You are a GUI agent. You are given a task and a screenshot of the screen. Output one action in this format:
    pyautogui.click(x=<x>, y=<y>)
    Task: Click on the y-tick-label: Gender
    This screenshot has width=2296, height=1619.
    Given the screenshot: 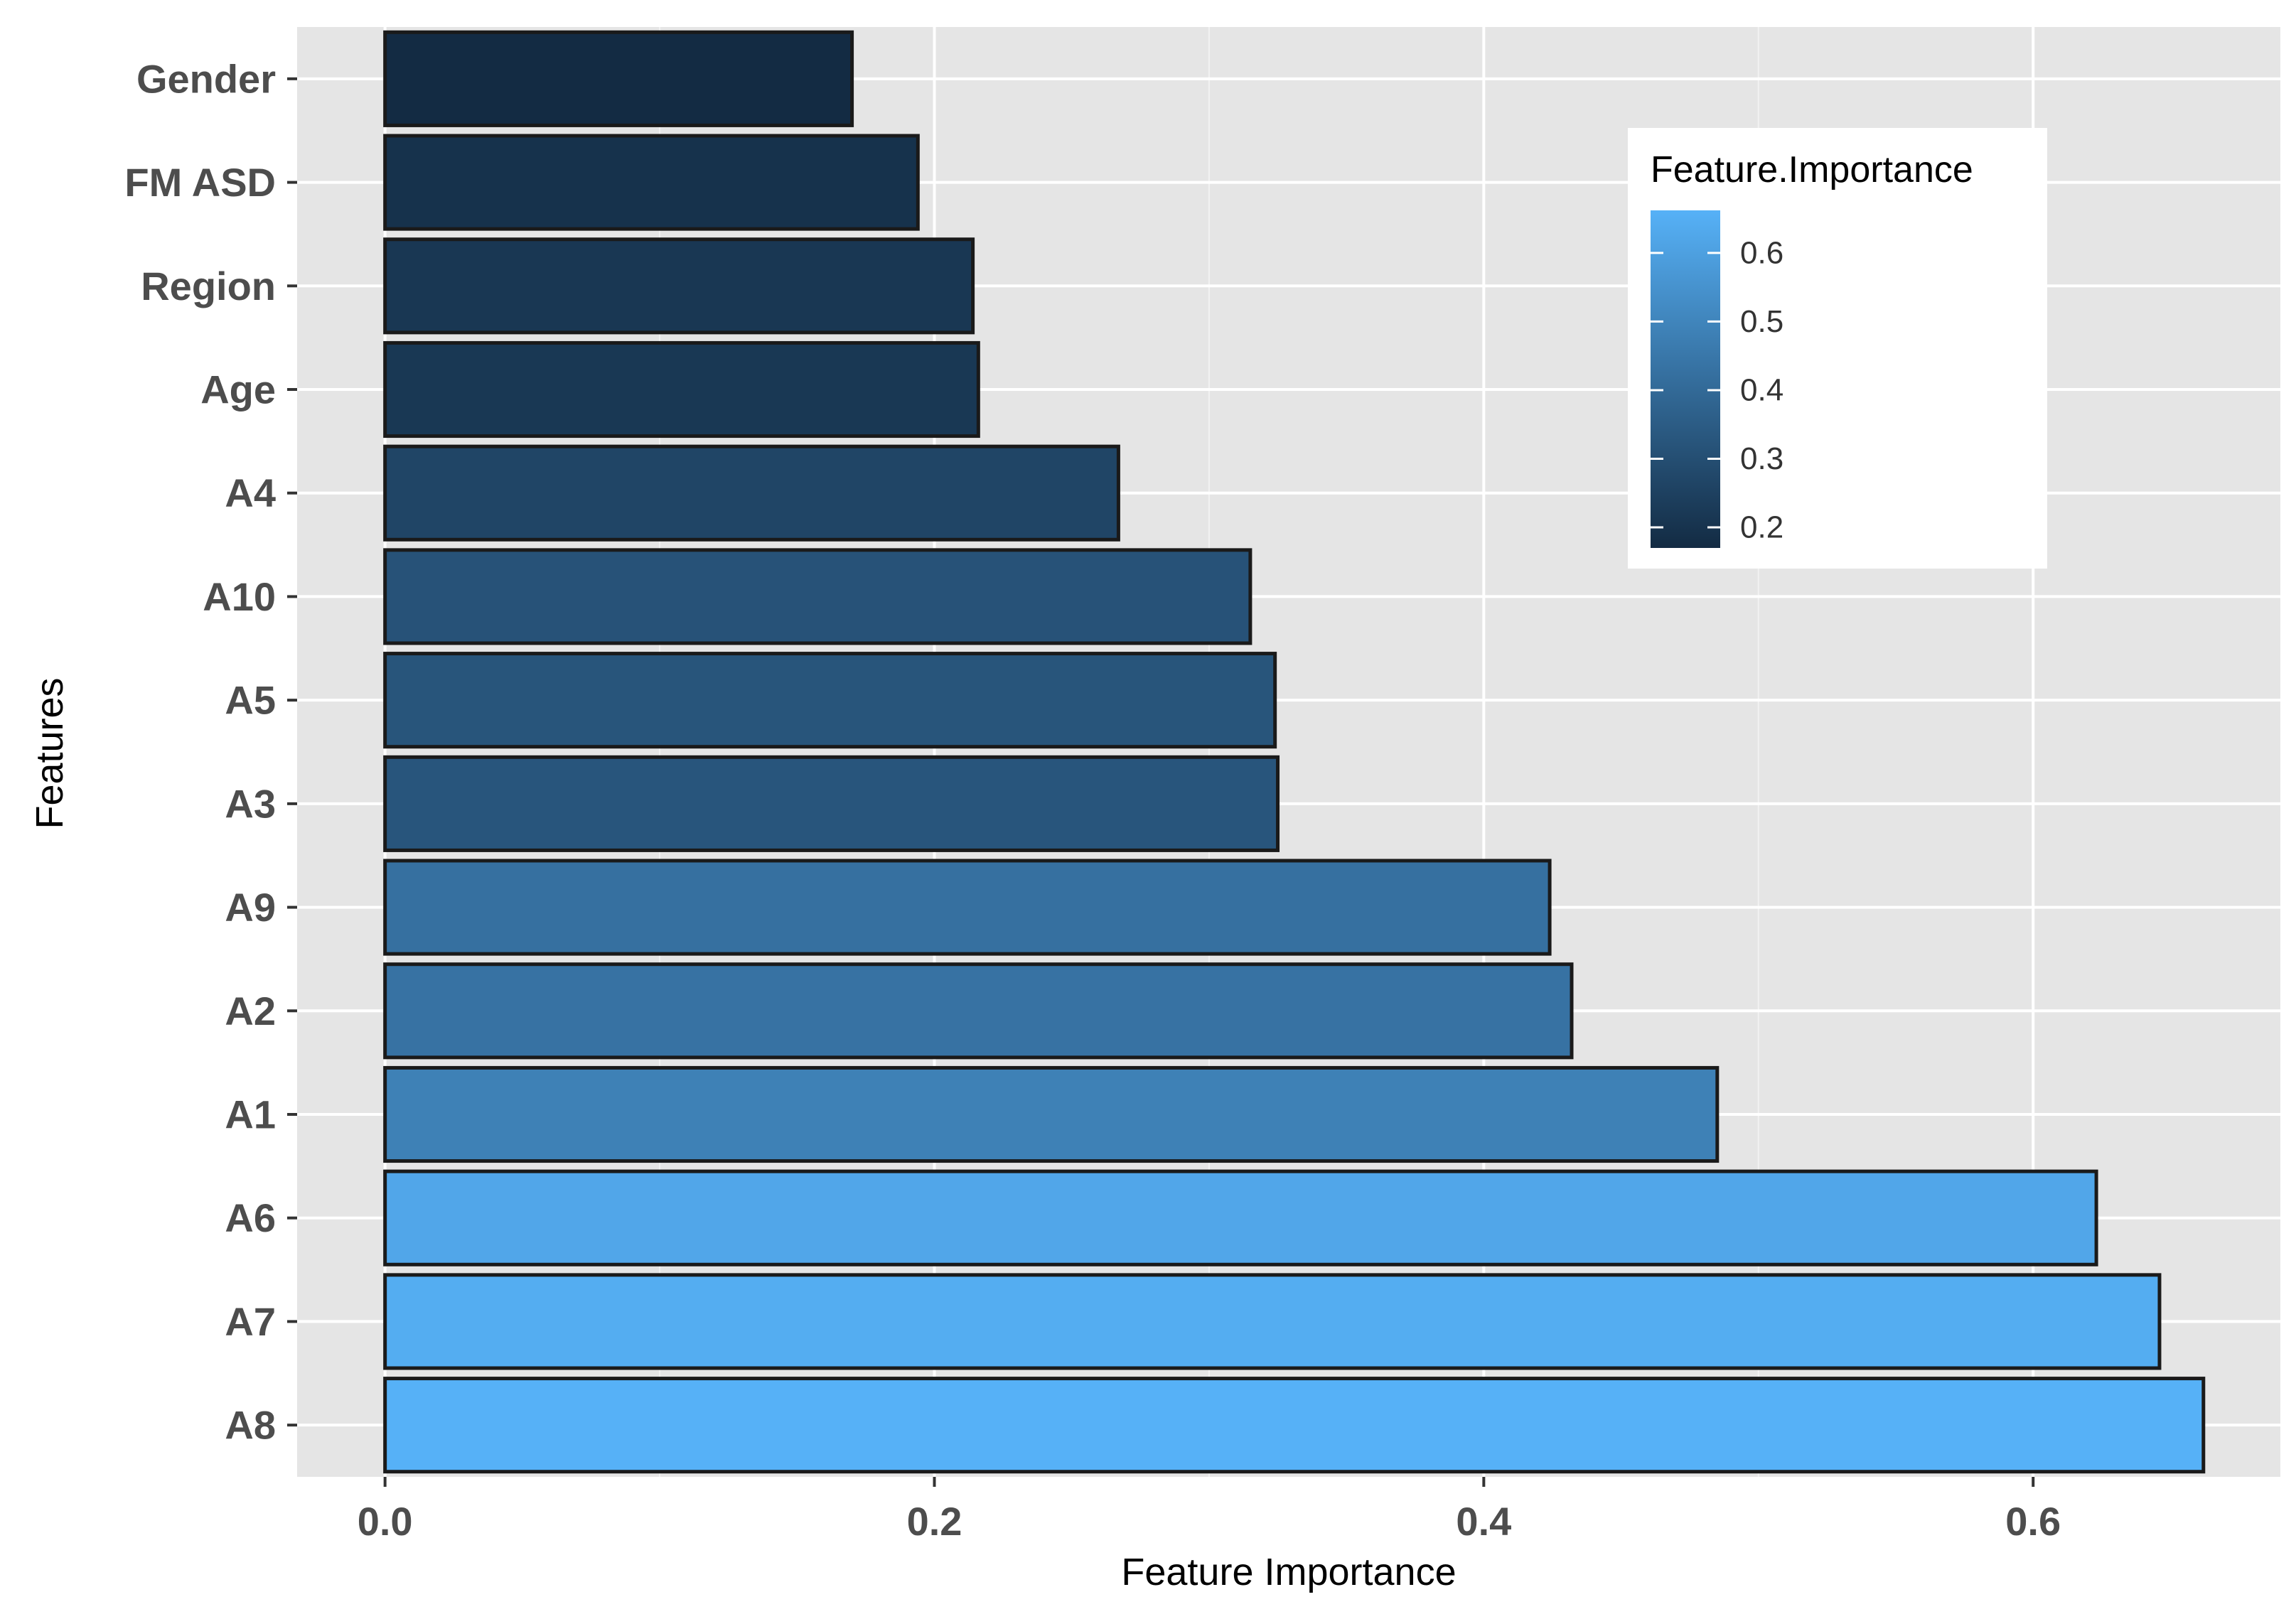 What is the action you would take?
    pyautogui.click(x=206, y=78)
    